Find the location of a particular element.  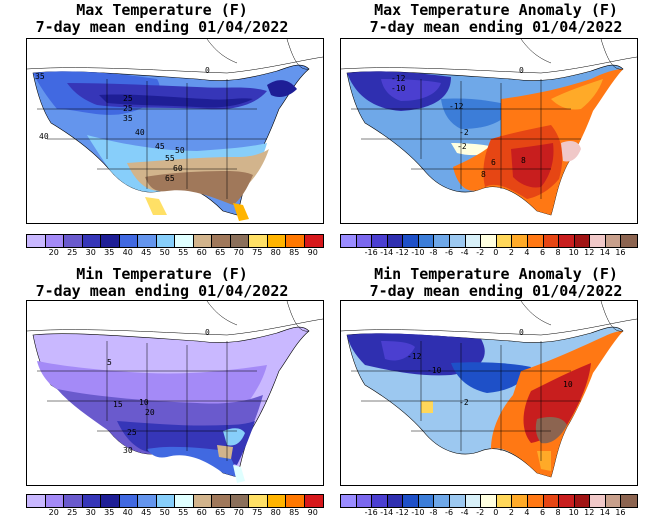

legend-tick-label: 8 is located at coordinates (558, 252).